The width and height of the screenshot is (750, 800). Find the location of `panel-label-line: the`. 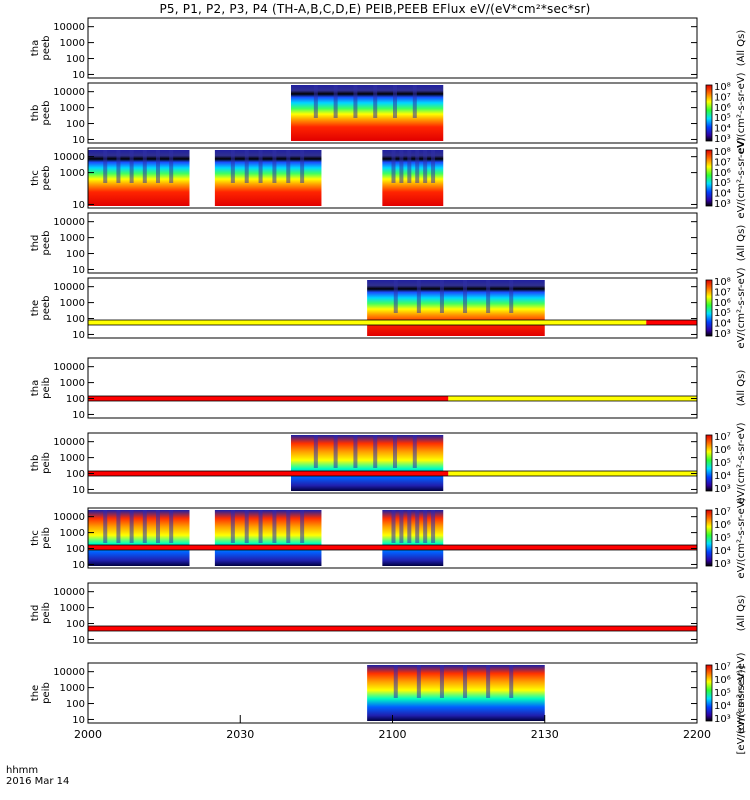

panel-label-line: the is located at coordinates (35, 693).